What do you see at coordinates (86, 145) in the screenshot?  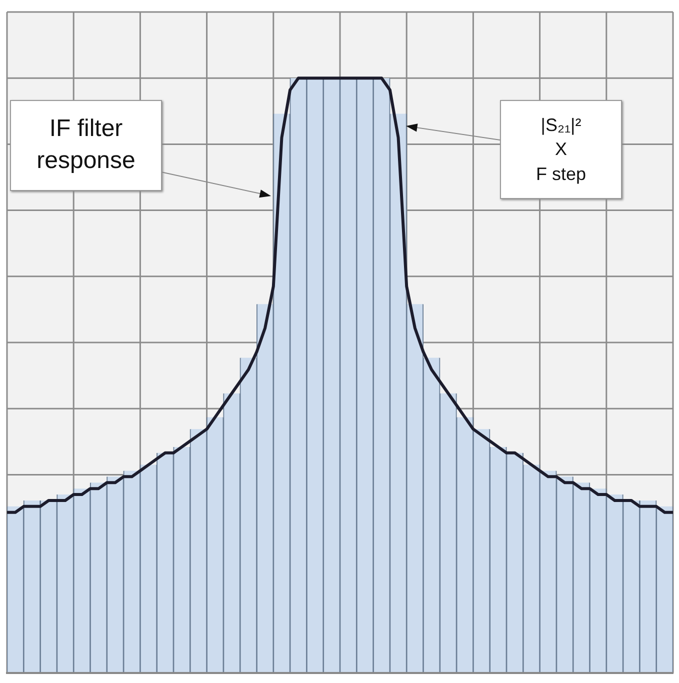 I see `callout-box: IF filter response` at bounding box center [86, 145].